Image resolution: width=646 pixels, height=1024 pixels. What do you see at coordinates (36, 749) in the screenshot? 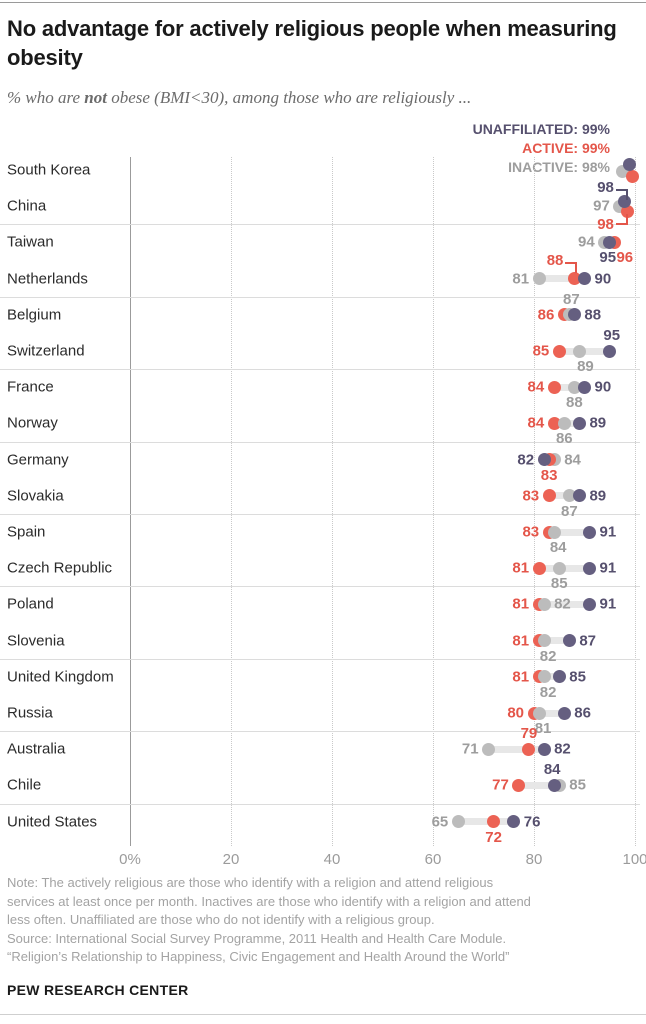
I see `country-label: Australia` at bounding box center [36, 749].